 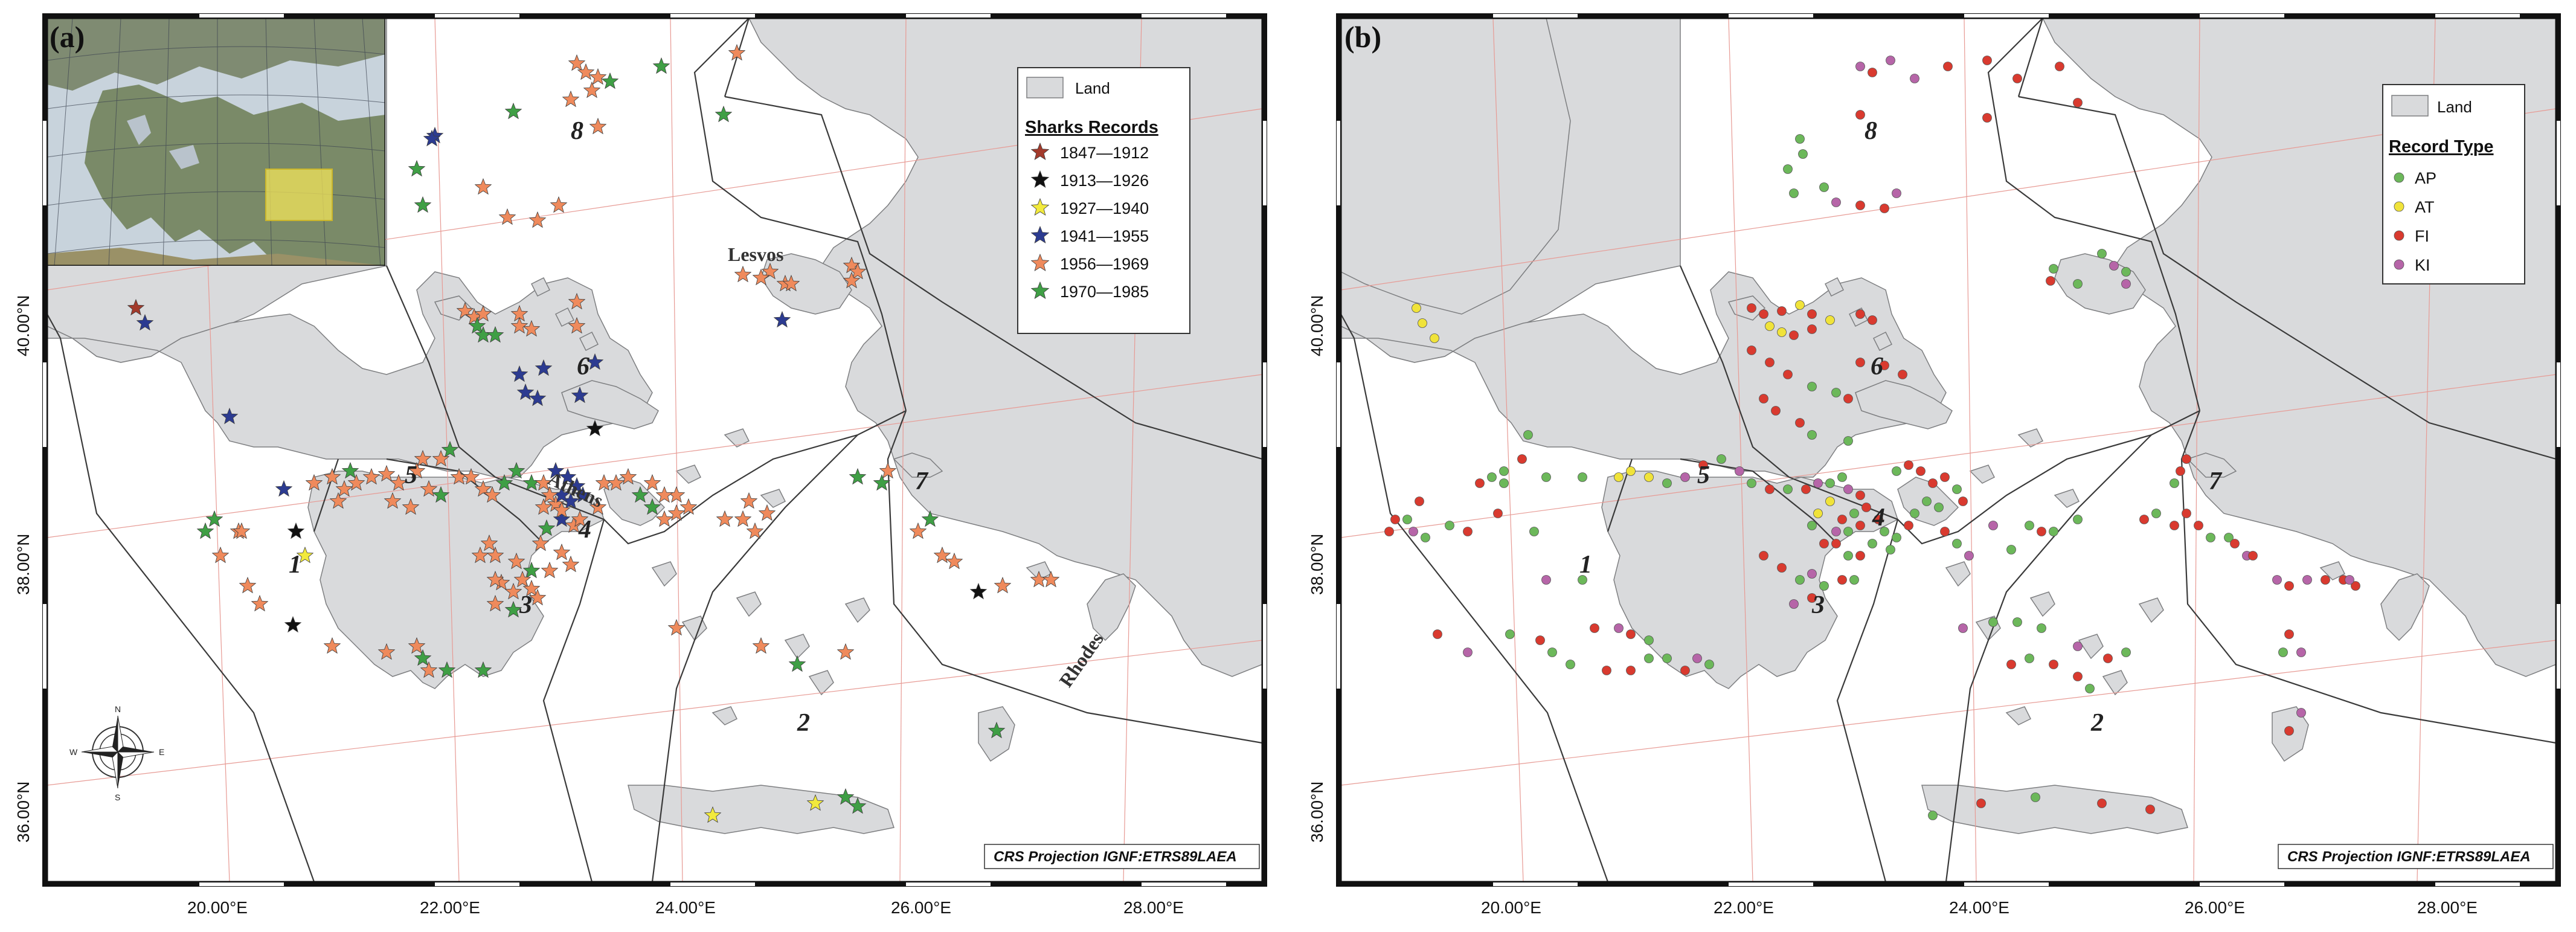 What do you see at coordinates (161, 752) in the screenshot?
I see `compass-east-letter: E` at bounding box center [161, 752].